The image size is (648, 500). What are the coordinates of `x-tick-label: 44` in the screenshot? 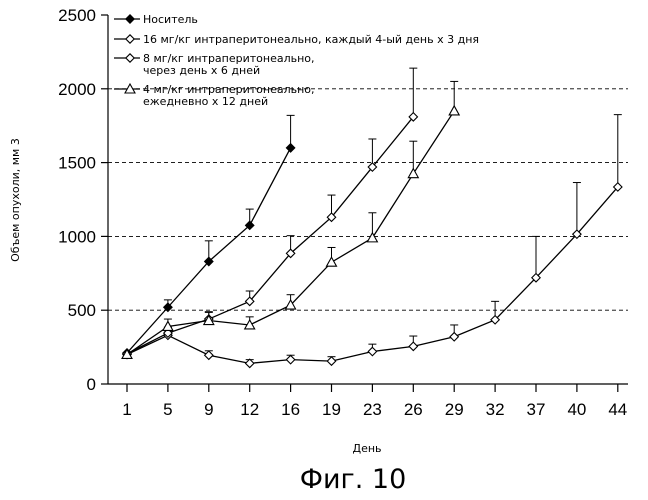 It's located at (617, 409).